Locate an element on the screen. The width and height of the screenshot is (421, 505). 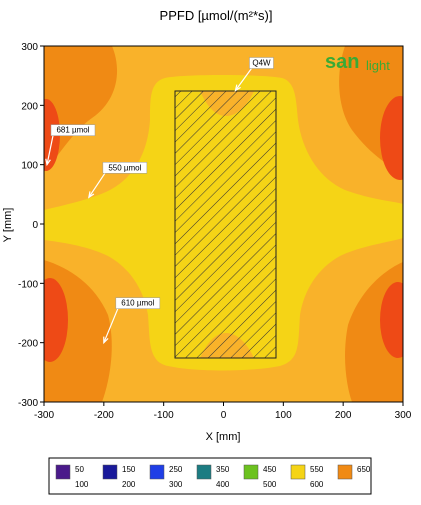
logo-text-san: san is located at coordinates (342, 62).